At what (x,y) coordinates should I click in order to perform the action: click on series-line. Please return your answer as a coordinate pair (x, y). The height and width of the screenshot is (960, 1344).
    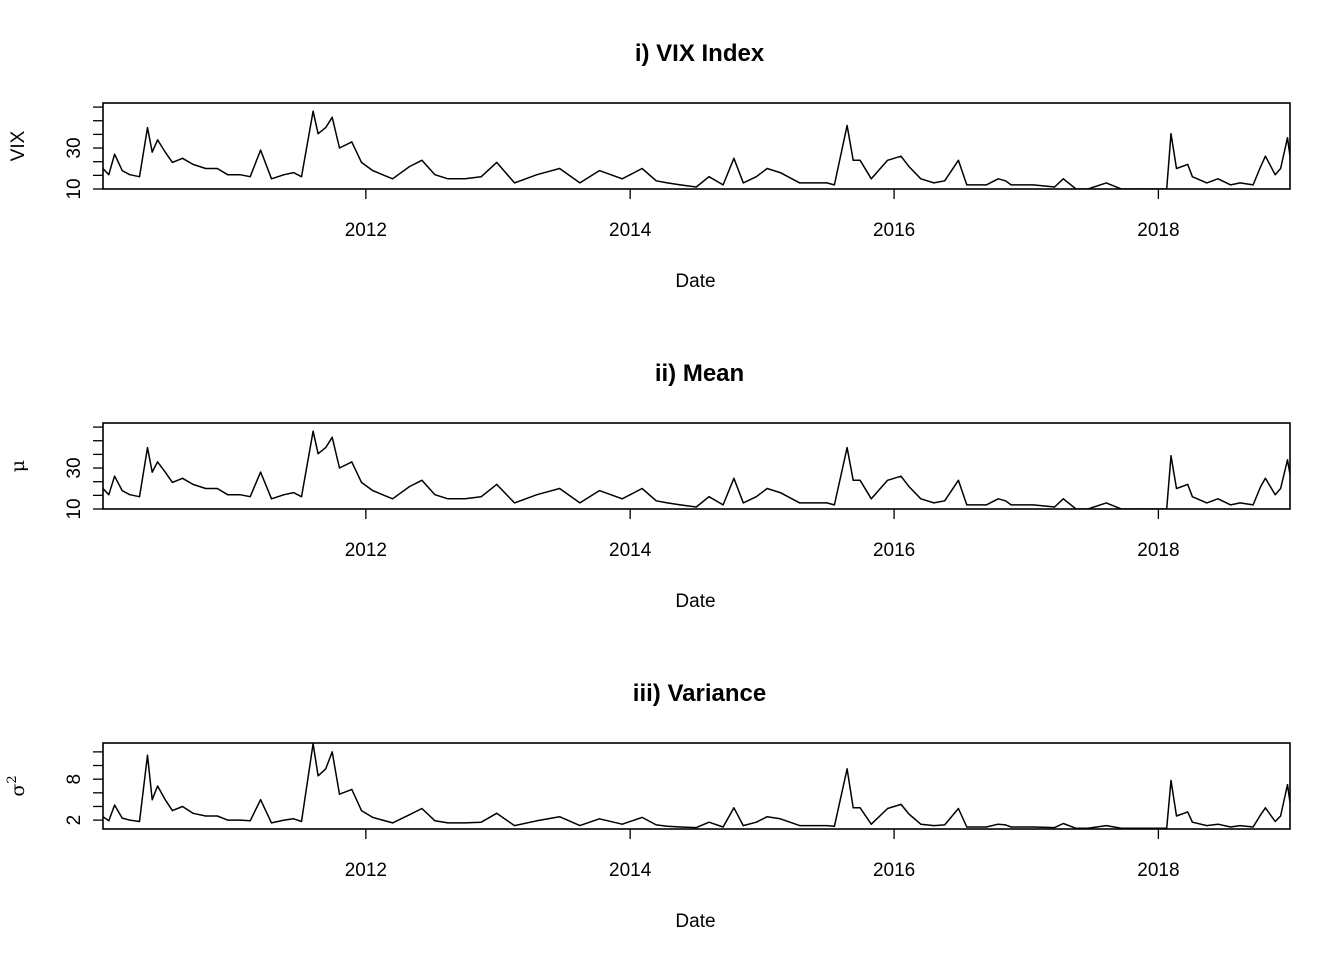
    Looking at the image, I should click on (696, 149).